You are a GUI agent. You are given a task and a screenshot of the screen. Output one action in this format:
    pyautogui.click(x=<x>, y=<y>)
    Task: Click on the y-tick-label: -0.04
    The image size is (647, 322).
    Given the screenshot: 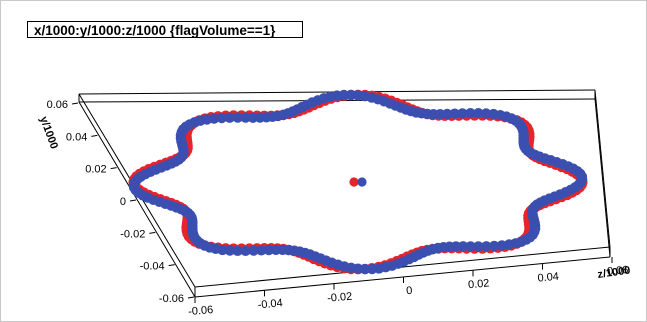 What is the action you would take?
    pyautogui.click(x=152, y=267)
    